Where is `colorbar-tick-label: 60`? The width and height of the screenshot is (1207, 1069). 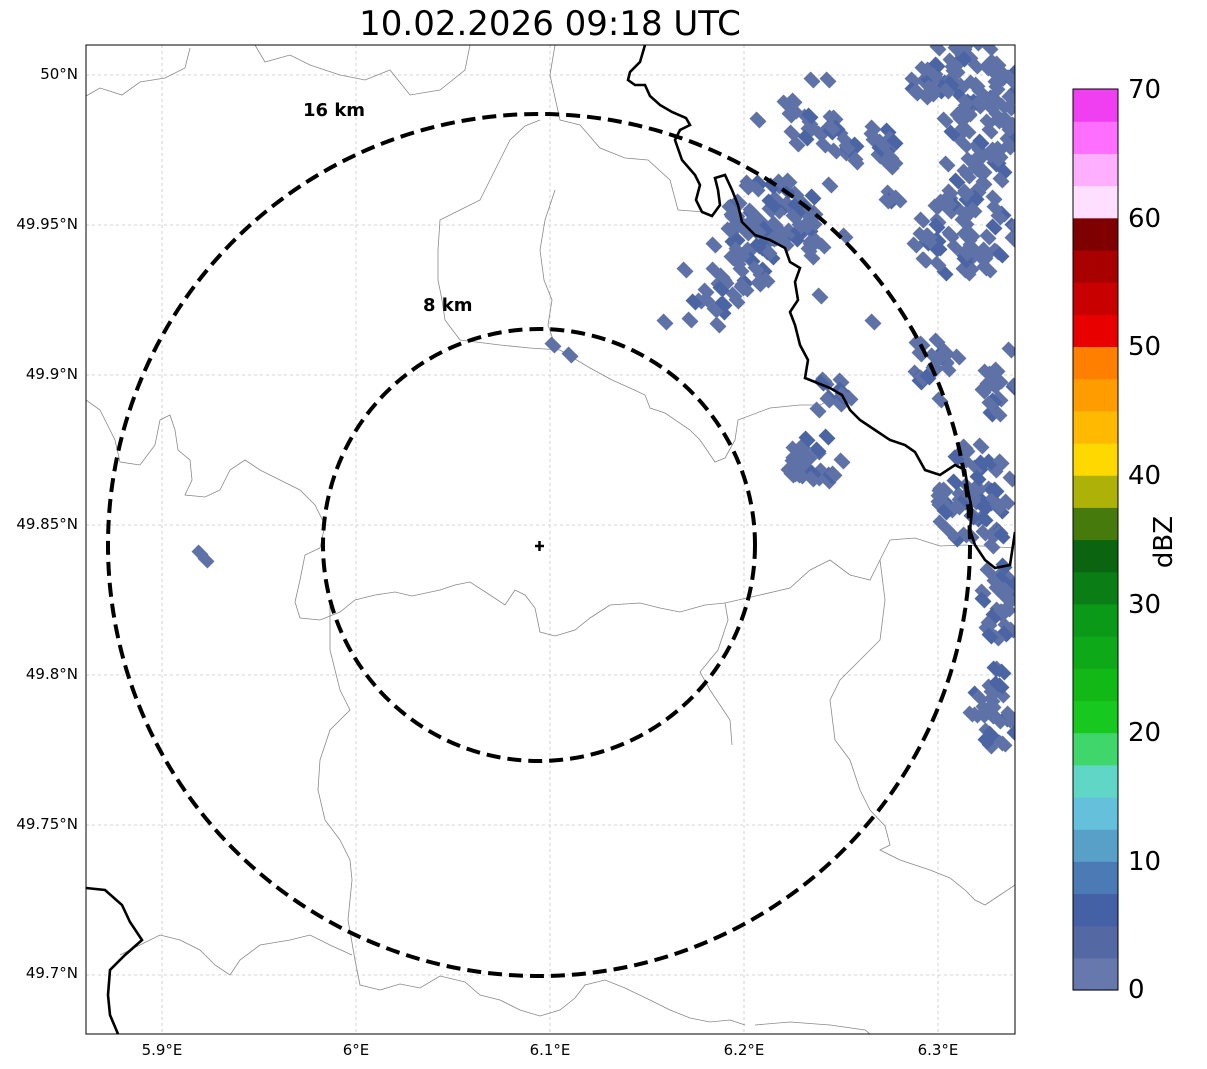 colorbar-tick-label: 60 is located at coordinates (1145, 219).